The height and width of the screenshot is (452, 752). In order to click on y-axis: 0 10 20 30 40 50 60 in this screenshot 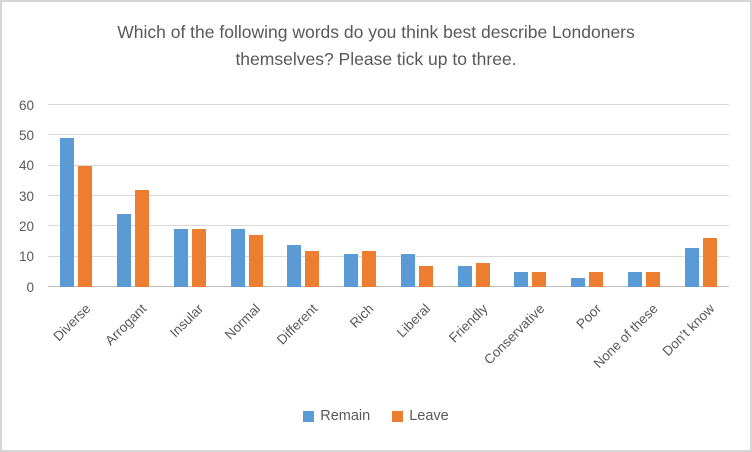, I will do `click(21, 195)`.